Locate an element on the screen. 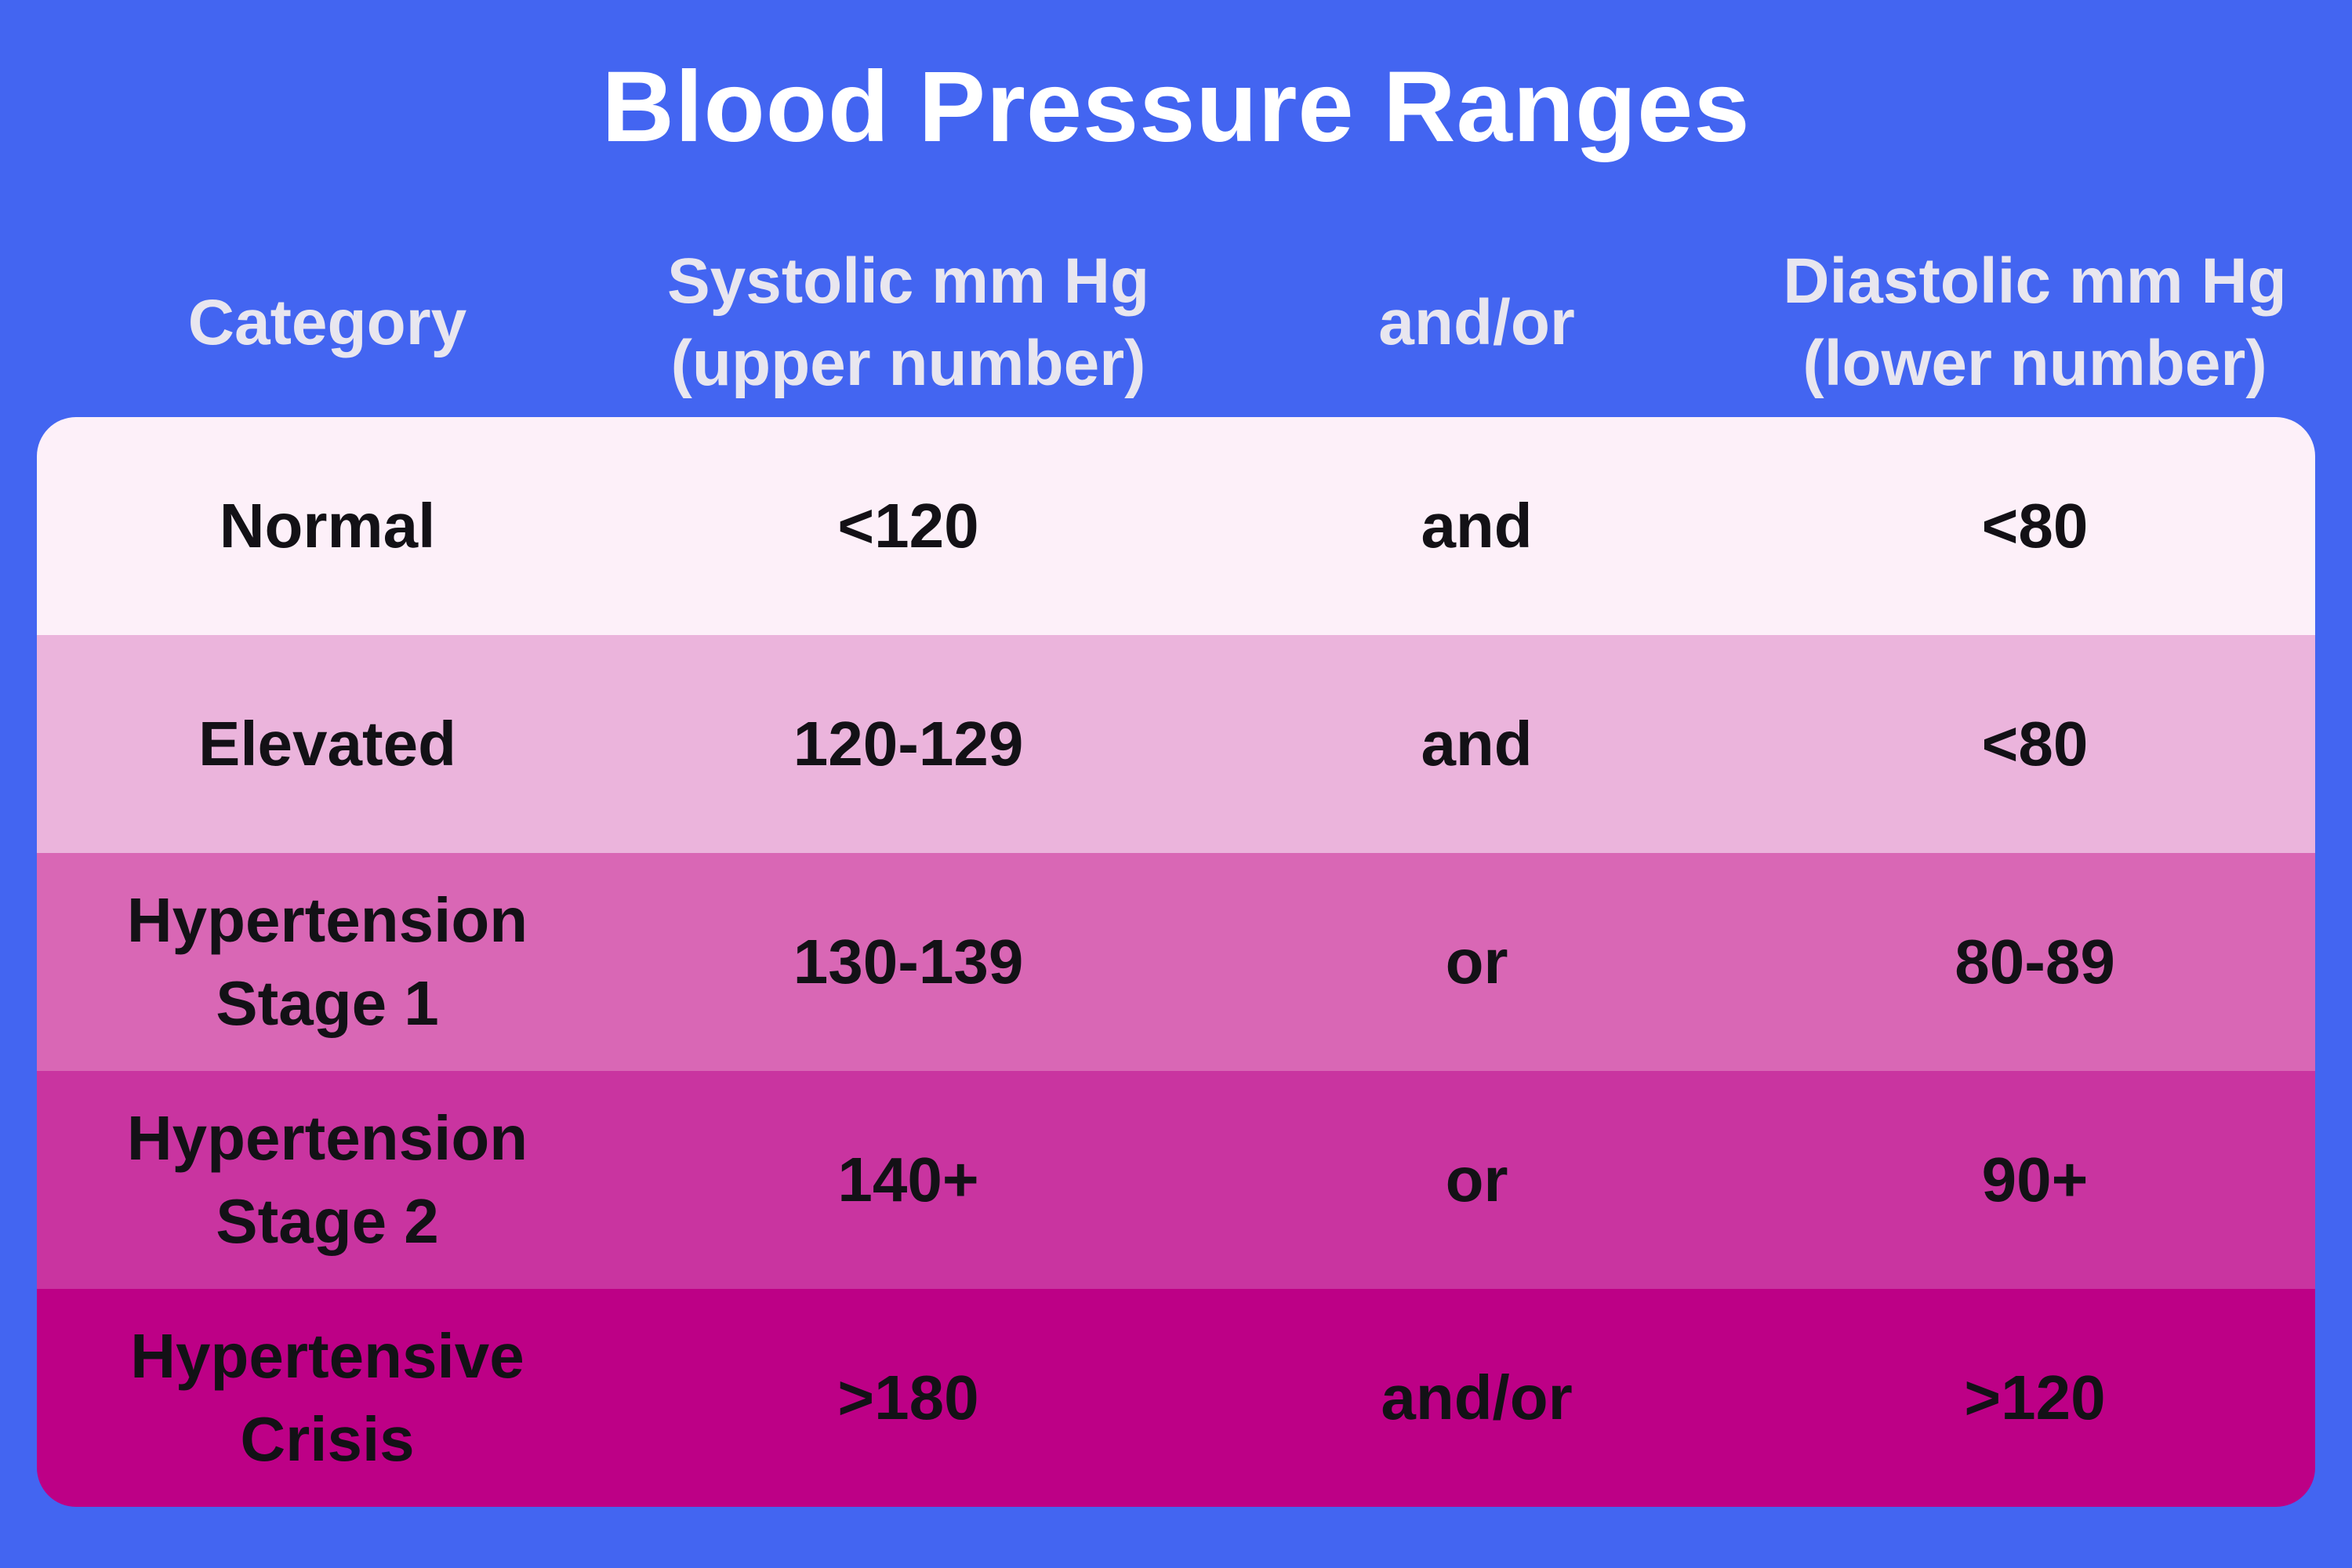 The image size is (2352, 1568). category-cell: Hypertensive Crisis is located at coordinates (327, 1397).